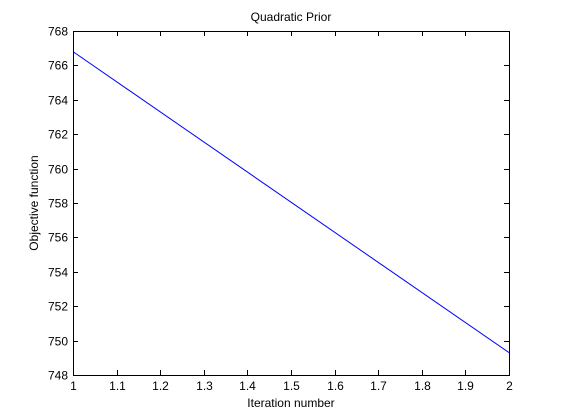 The height and width of the screenshot is (420, 561). Describe the element at coordinates (58, 170) in the screenshot. I see `y-tick-label: 760` at that location.